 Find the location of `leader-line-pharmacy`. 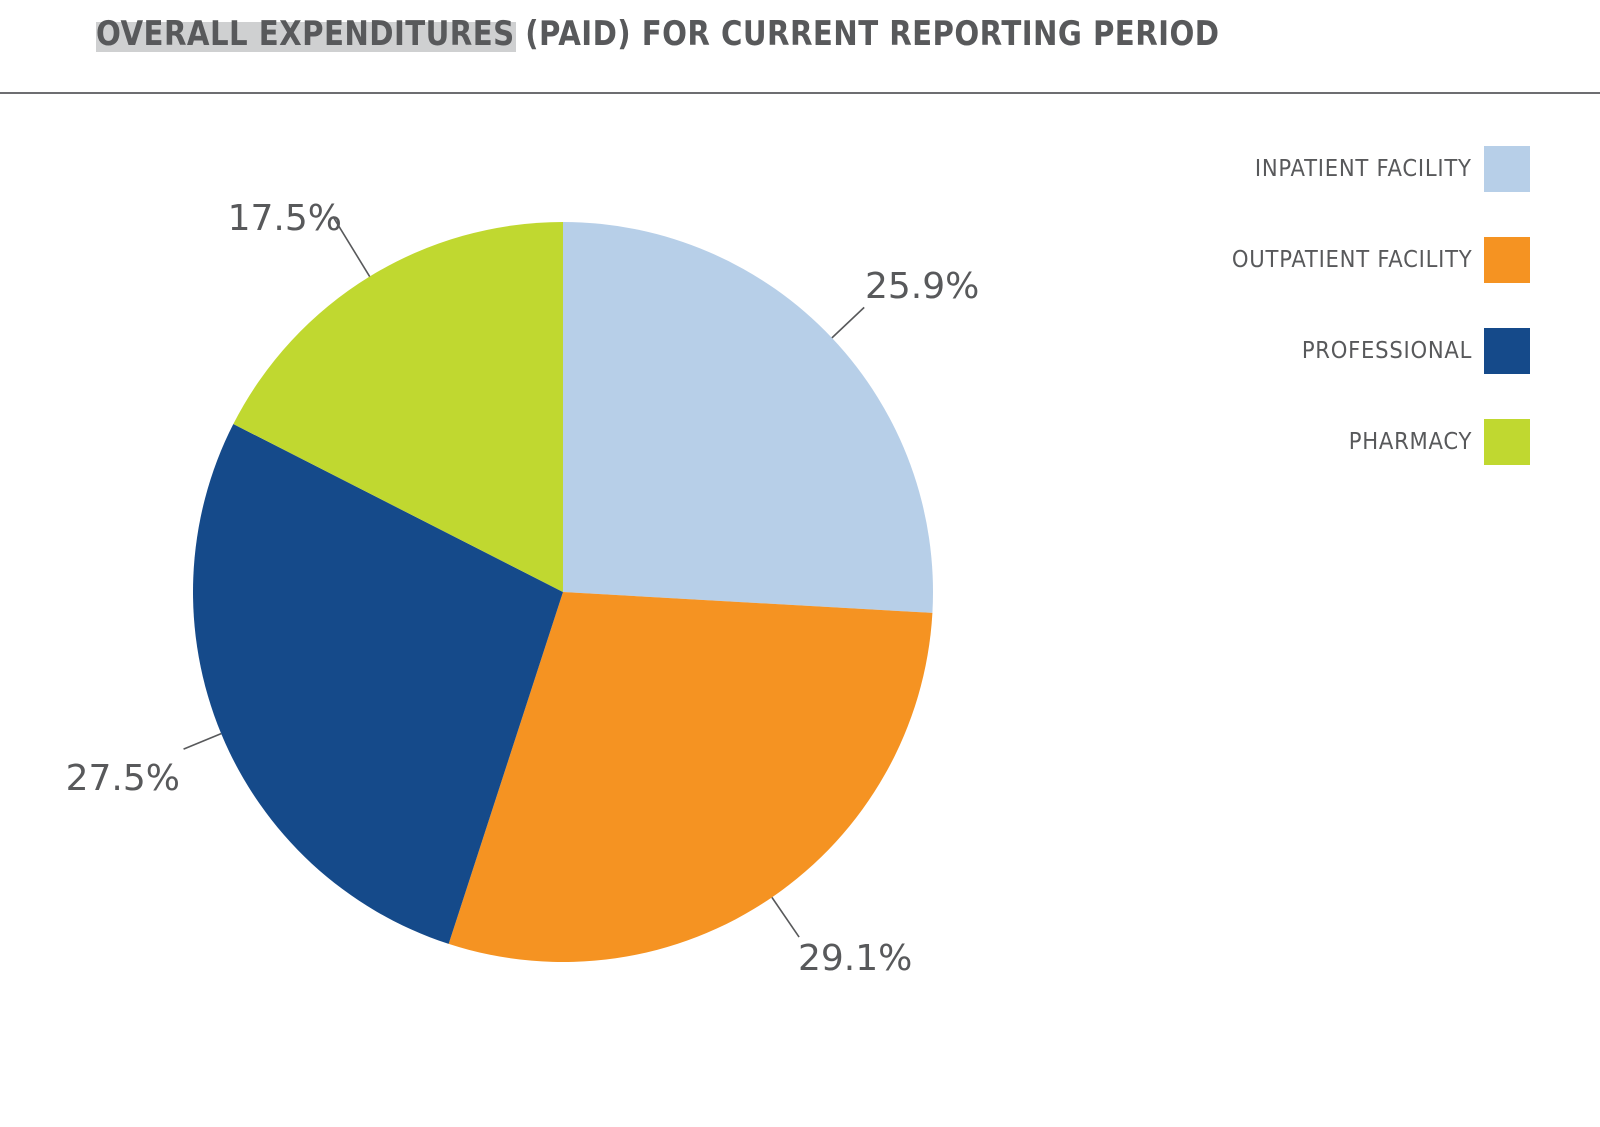

leader-line-pharmacy is located at coordinates (351, 246).